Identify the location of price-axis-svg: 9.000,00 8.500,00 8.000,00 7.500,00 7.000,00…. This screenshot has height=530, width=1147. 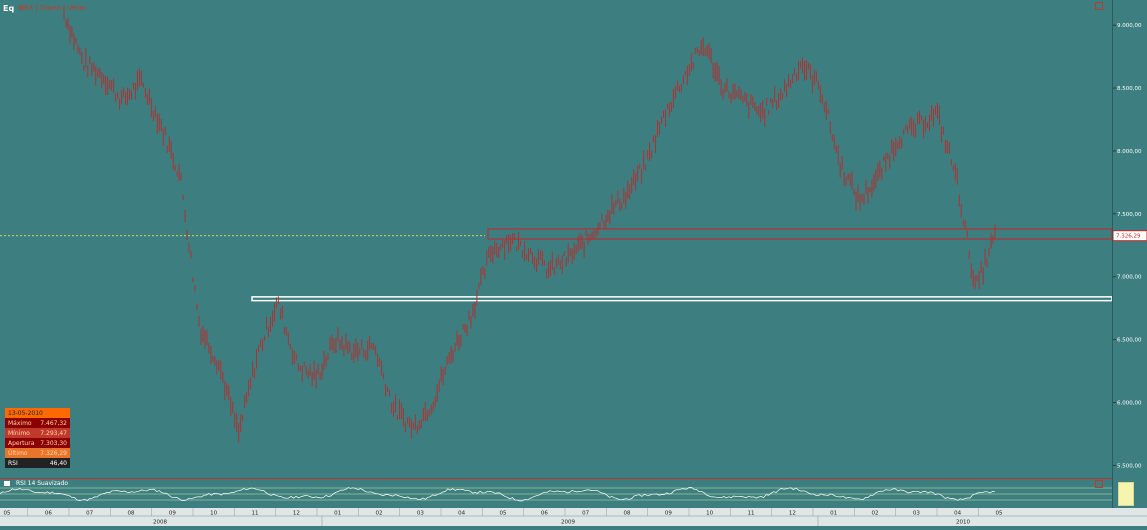
(1129, 246).